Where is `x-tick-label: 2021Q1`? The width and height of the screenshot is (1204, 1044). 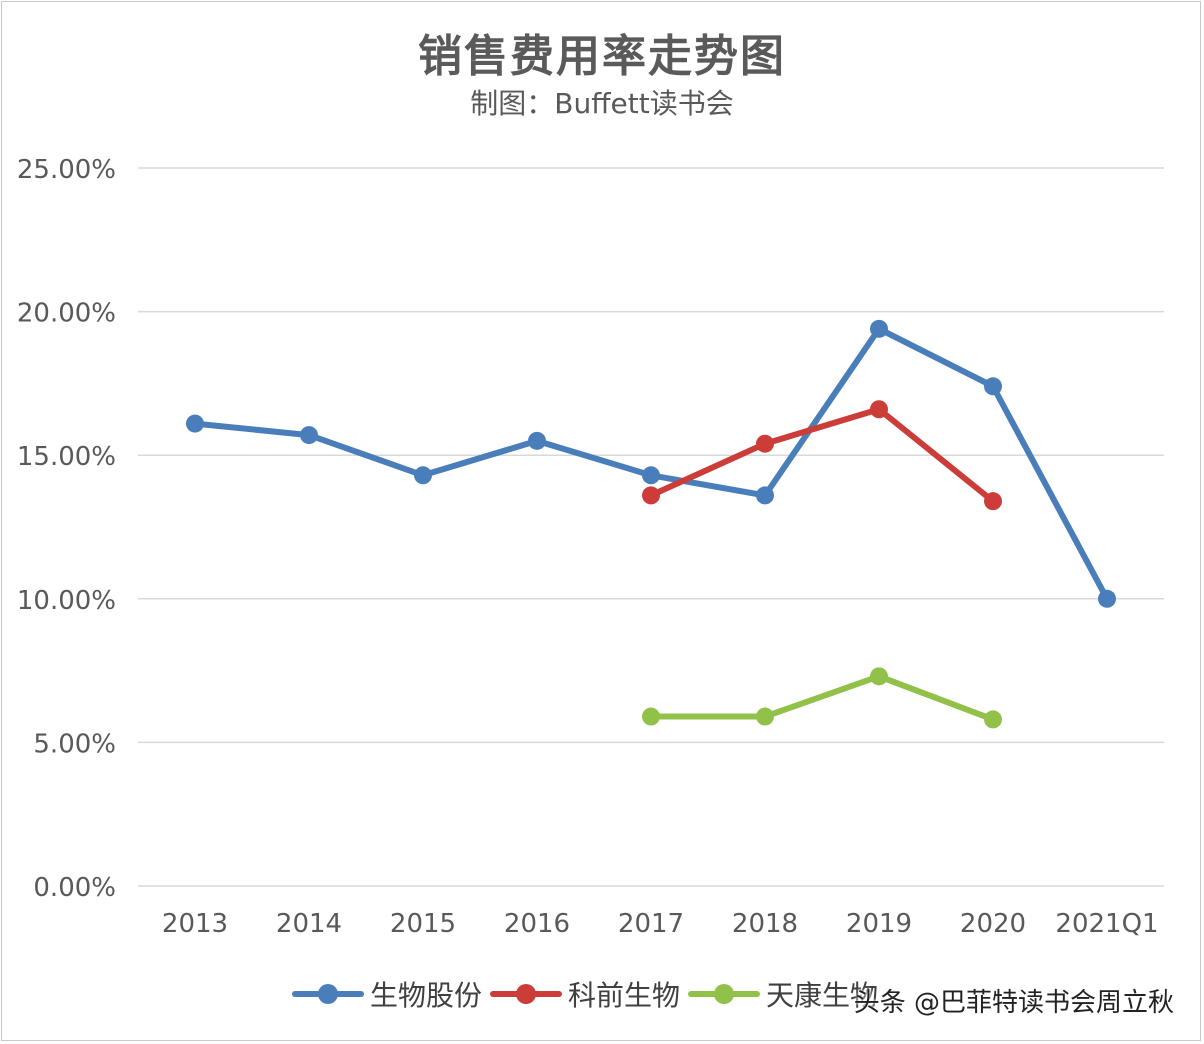 x-tick-label: 2021Q1 is located at coordinates (1106, 924).